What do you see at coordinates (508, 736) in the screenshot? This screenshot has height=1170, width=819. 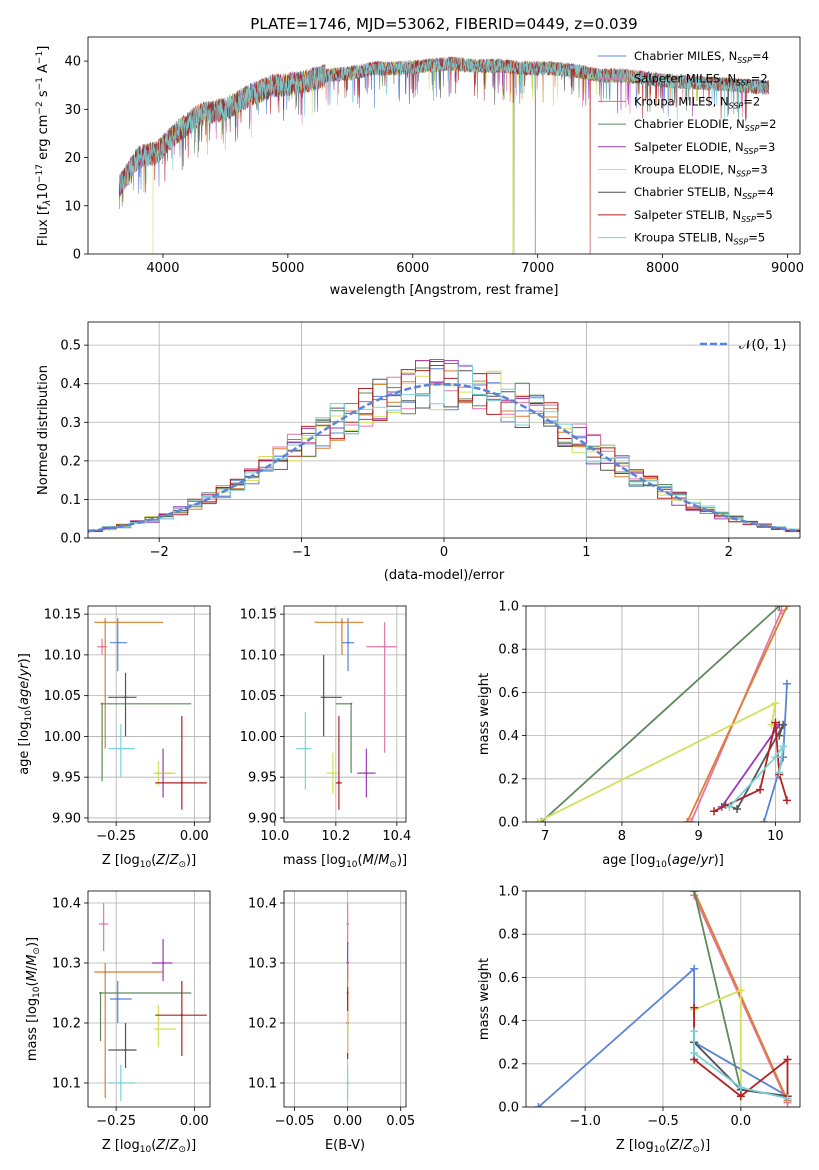 I see `y-tick-label: 0.4` at bounding box center [508, 736].